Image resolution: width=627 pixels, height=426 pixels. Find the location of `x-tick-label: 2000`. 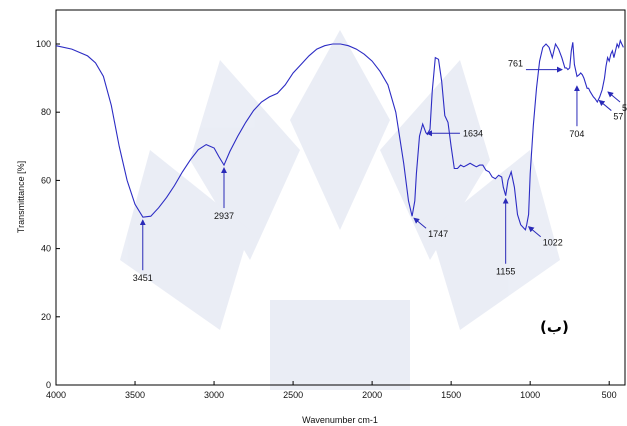

x-tick-label: 2000 is located at coordinates (372, 395).